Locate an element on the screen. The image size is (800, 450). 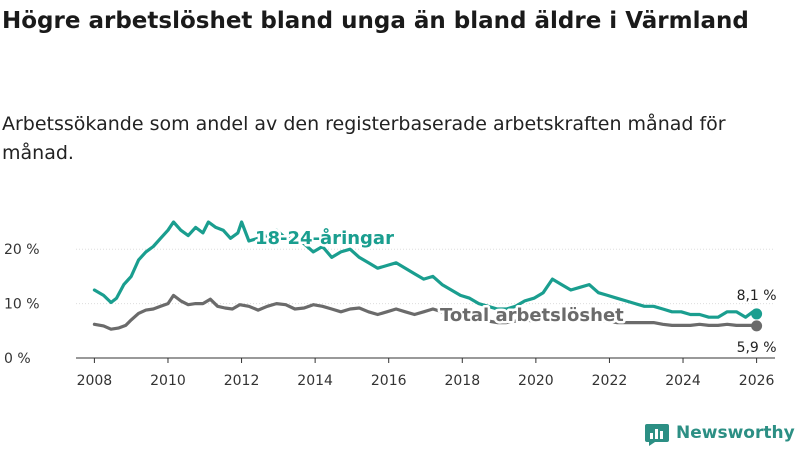
gridlines is located at coordinates (425, 276).